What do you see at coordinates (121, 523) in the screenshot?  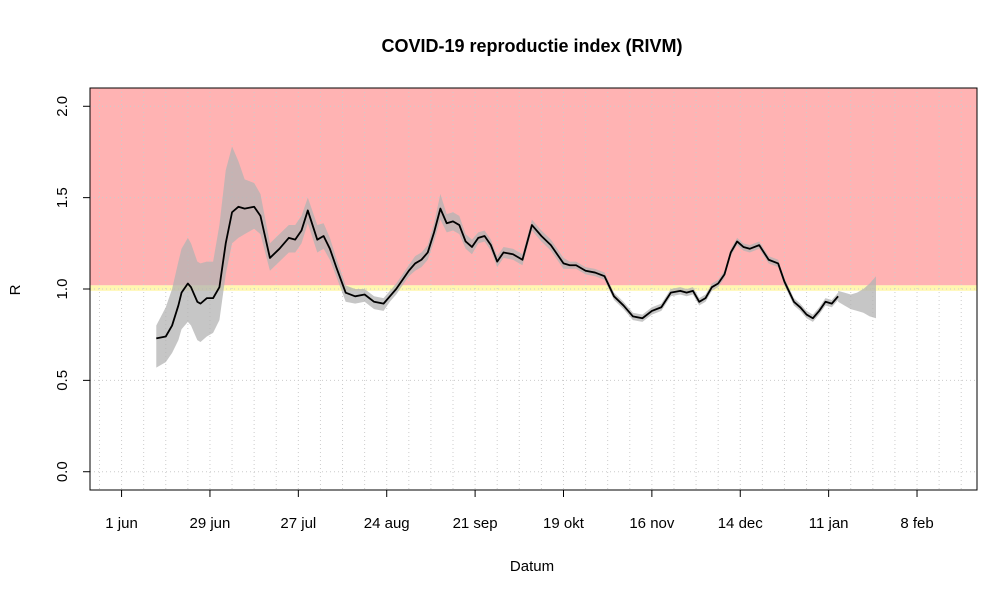 I see `x-tick-label: 1 jun` at bounding box center [121, 523].